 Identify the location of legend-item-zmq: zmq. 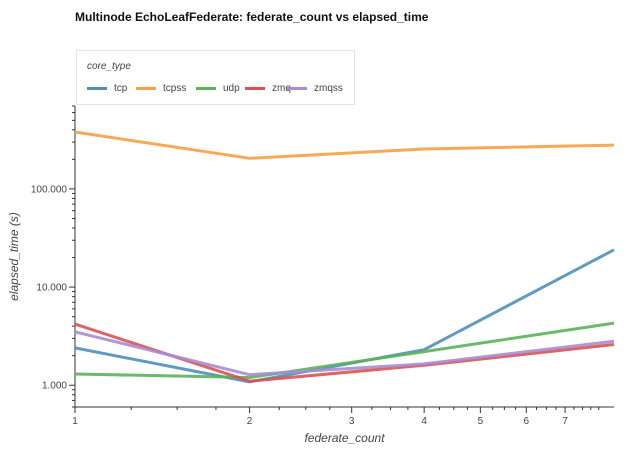
(268, 88).